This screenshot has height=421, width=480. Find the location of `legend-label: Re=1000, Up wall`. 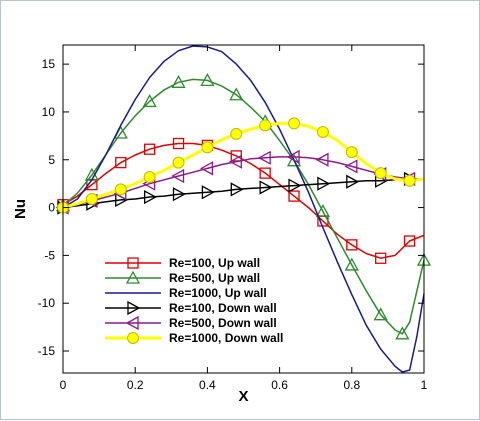

legend-label: Re=1000, Up wall is located at coordinates (218, 293).